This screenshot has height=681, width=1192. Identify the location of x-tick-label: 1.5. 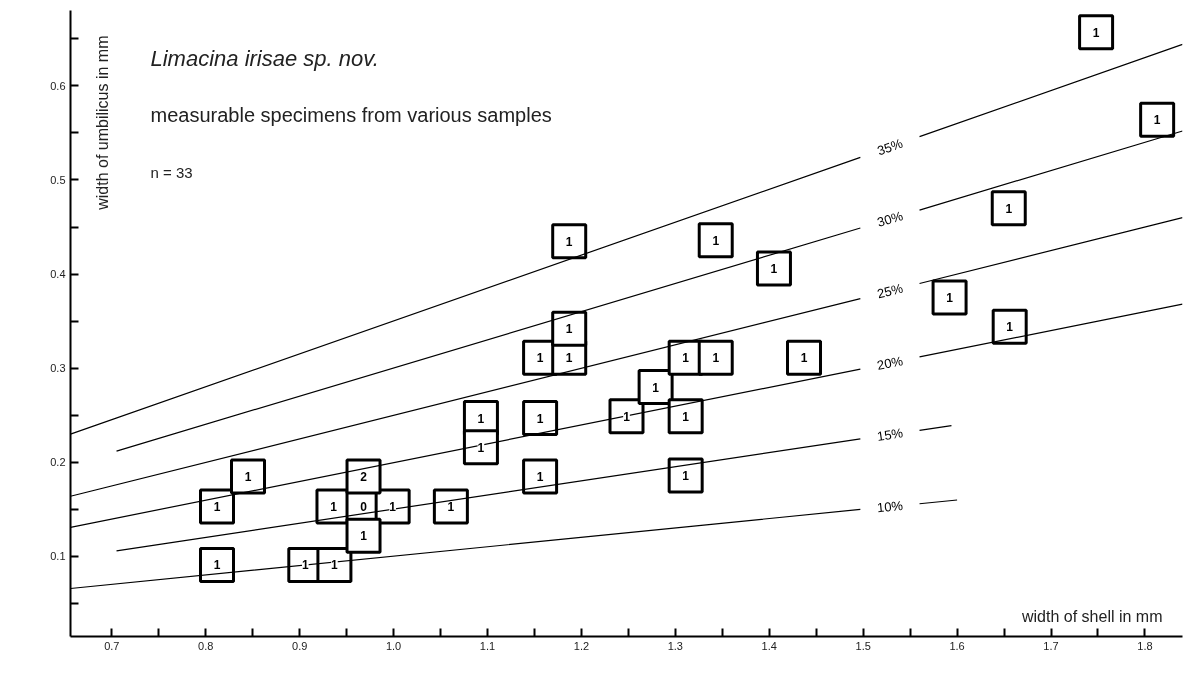
(863, 645).